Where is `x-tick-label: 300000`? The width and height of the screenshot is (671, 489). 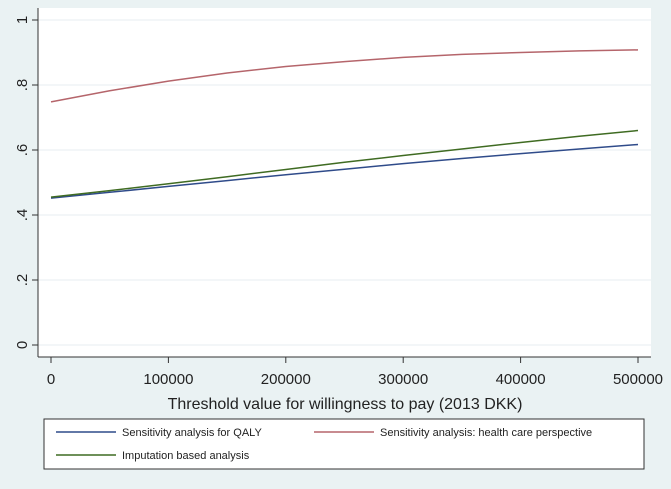
x-tick-label: 300000 is located at coordinates (403, 379).